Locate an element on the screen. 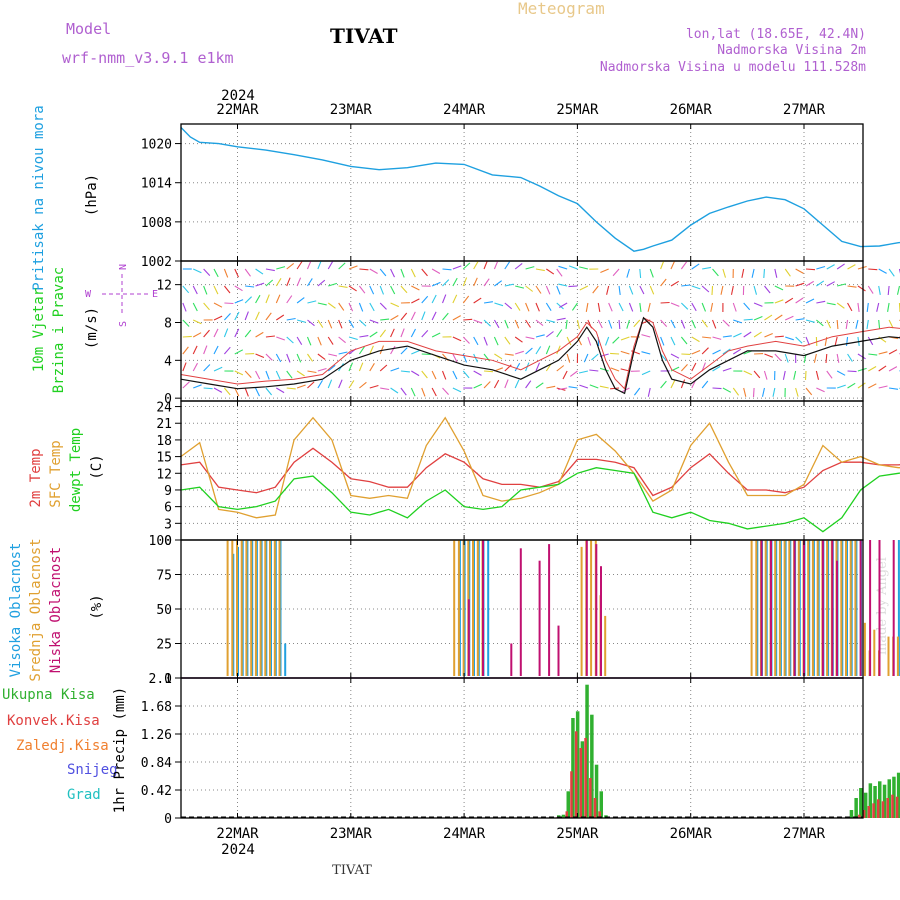 Image resolution: width=900 pixels, height=900 pixels. temp-label-sfc: SFC Temp is located at coordinates (56, 473).